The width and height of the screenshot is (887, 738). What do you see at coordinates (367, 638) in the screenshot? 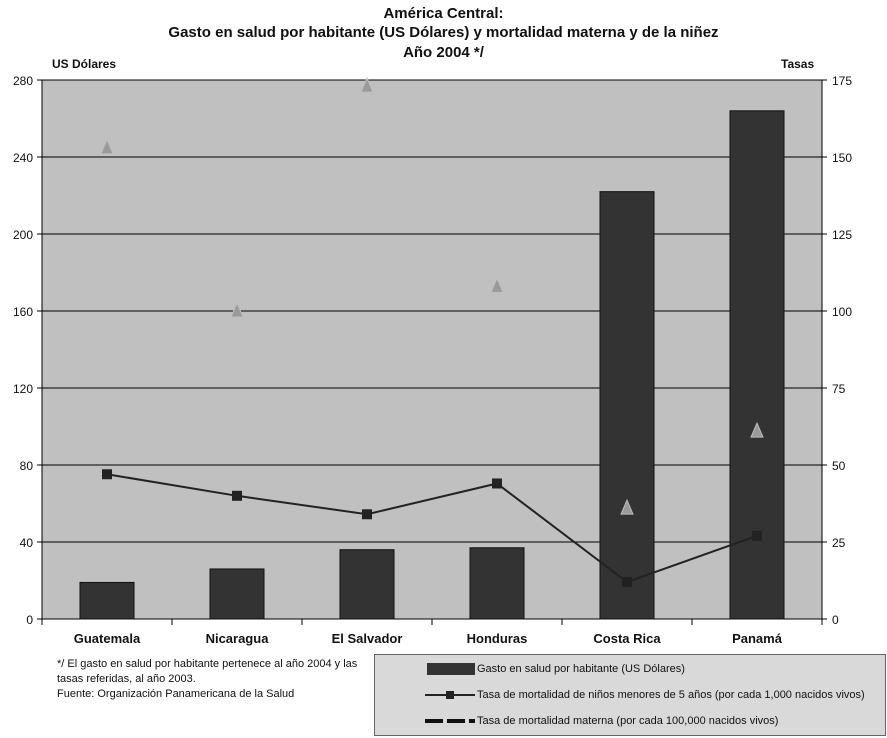
I see `category-label: El Salvador` at bounding box center [367, 638].